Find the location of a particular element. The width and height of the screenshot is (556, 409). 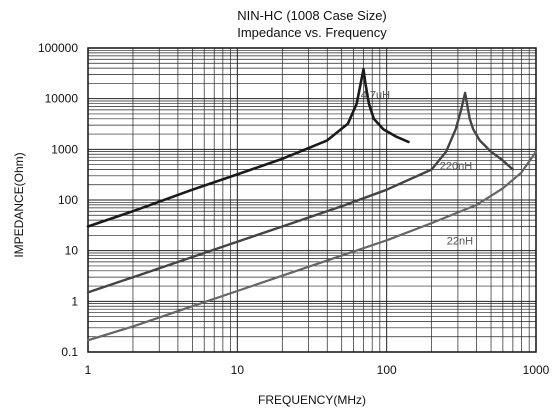

series-labels: 4.7uH 220nH 22nH is located at coordinates (417, 169).